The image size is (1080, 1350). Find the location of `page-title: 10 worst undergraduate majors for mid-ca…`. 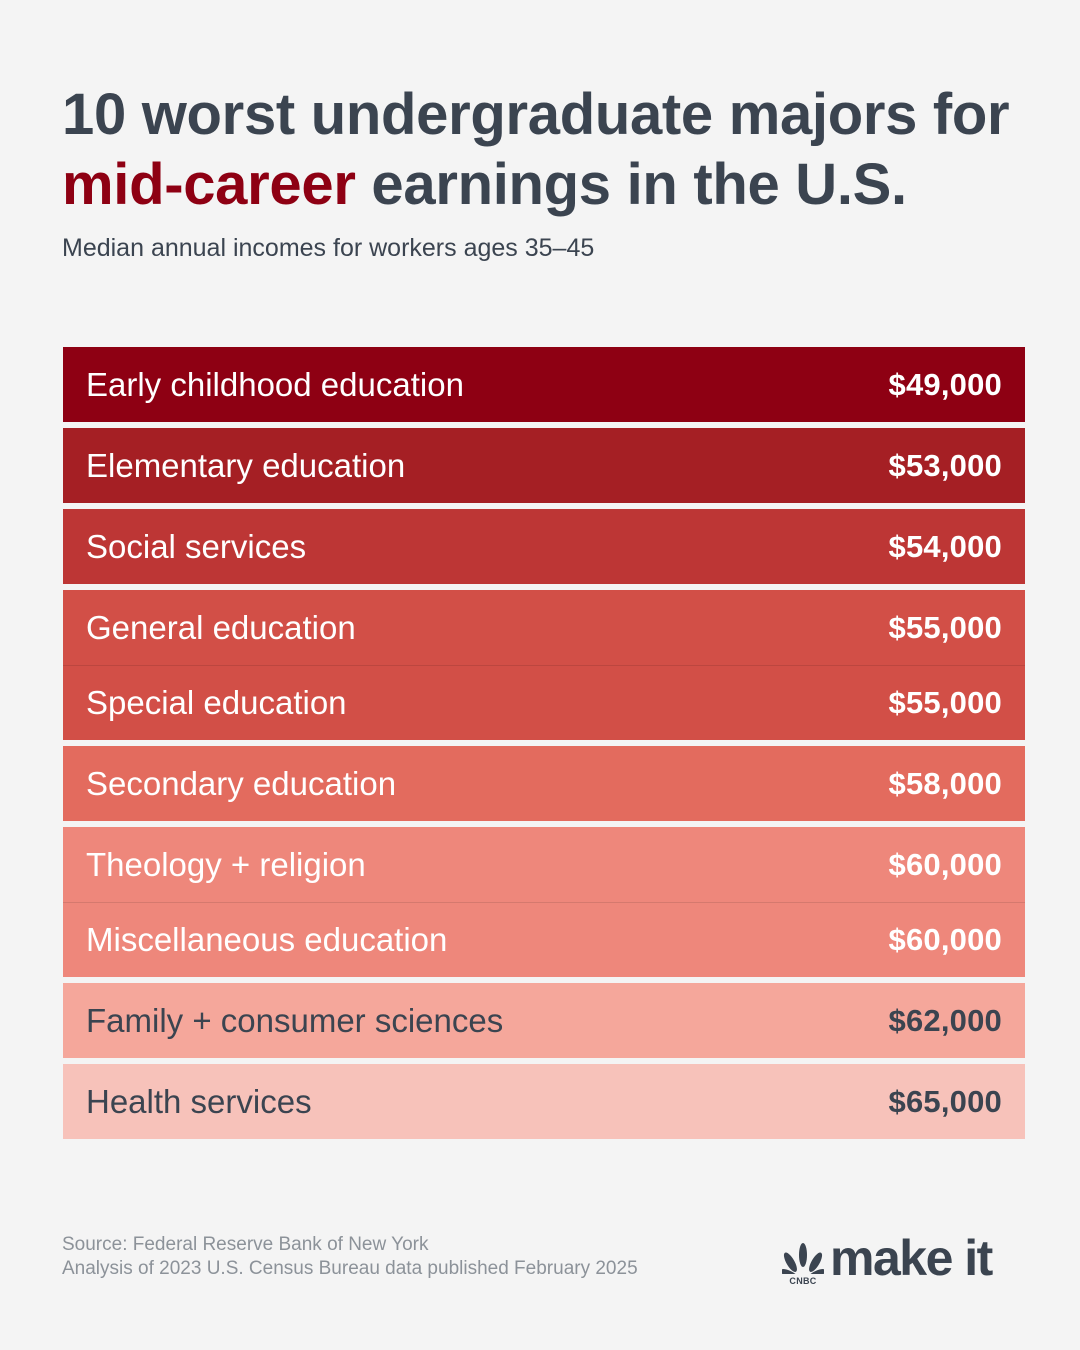

page-title: 10 worst undergraduate majors for mid-ca… is located at coordinates (552, 150).